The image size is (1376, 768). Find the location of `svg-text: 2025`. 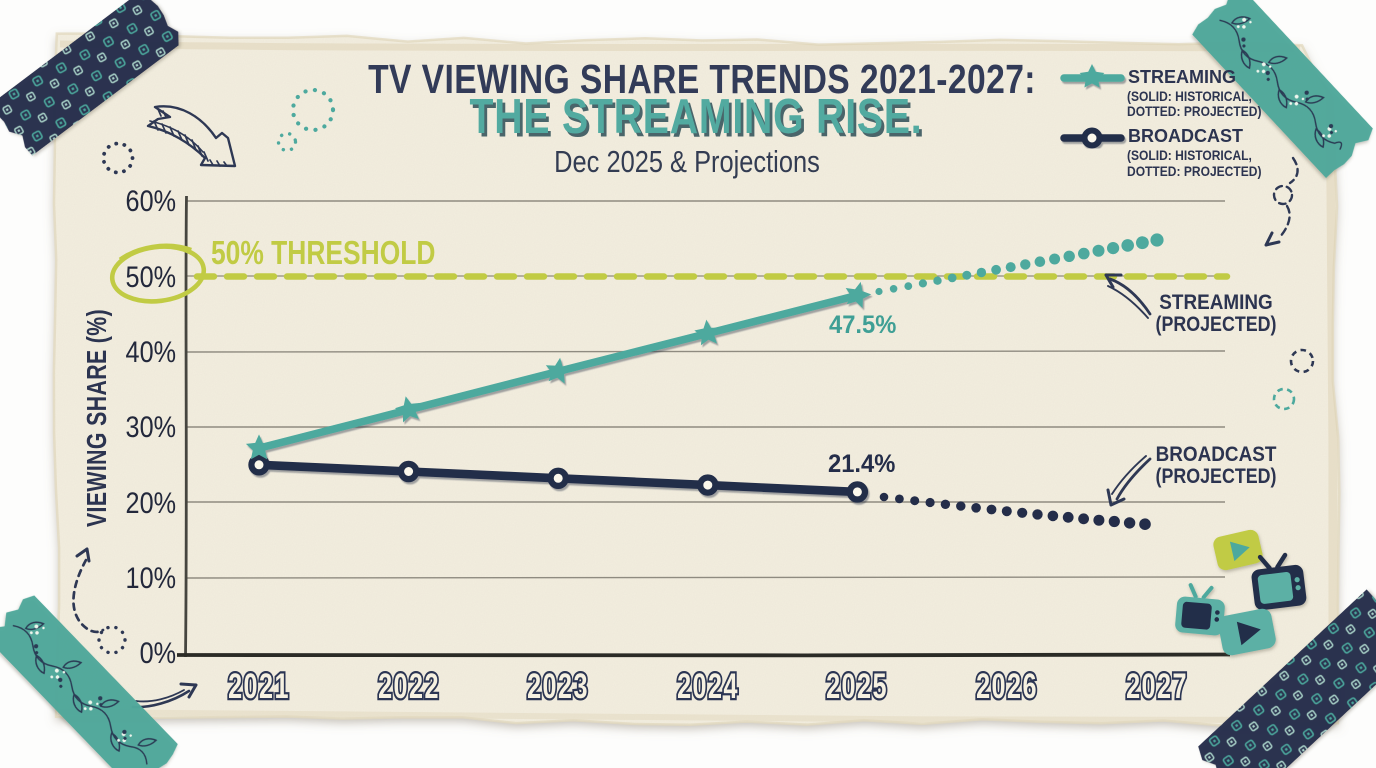

svg-text: 2025 is located at coordinates (857, 686).